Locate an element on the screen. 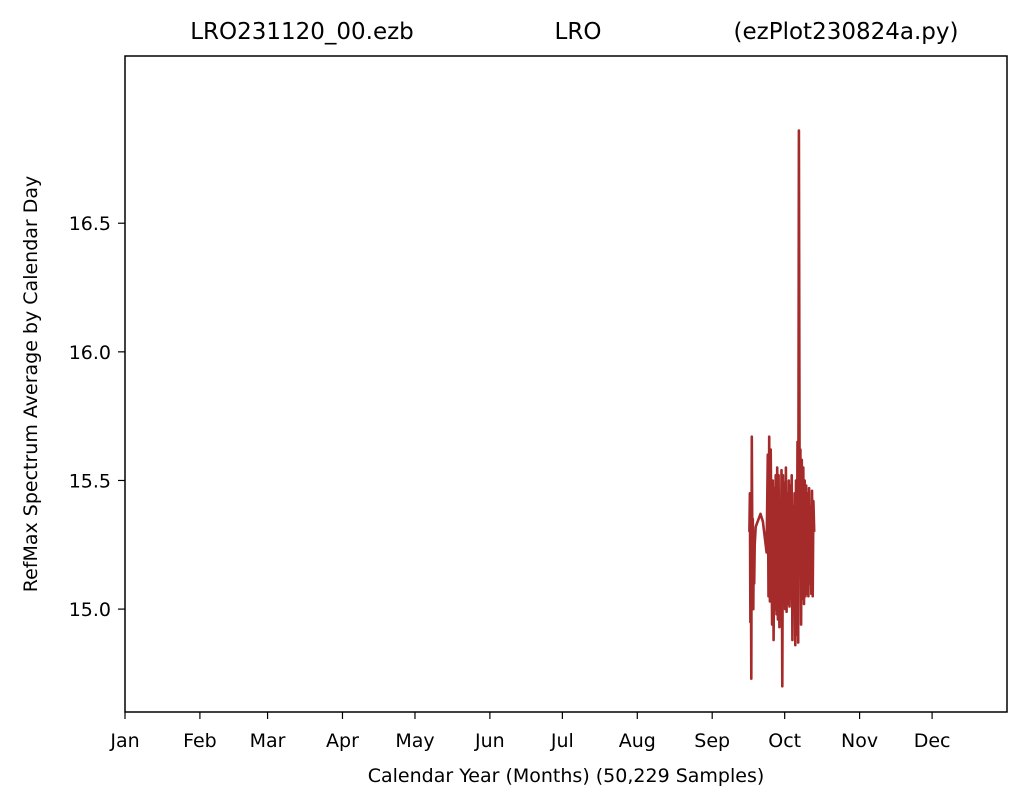 This screenshot has width=1024, height=807. chart-title-right: (ezPlot230824a.py) is located at coordinates (846, 32).